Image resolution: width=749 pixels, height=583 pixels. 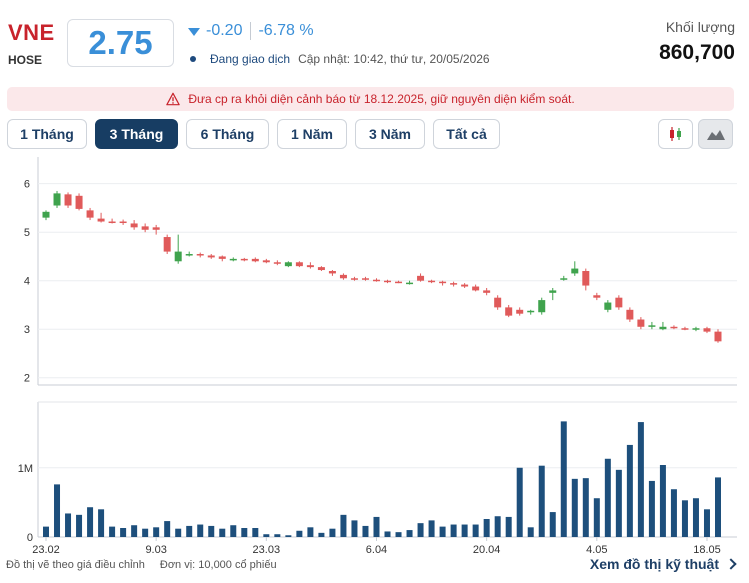 I want to click on x-tick-label: 23.03, so click(x=267, y=550).